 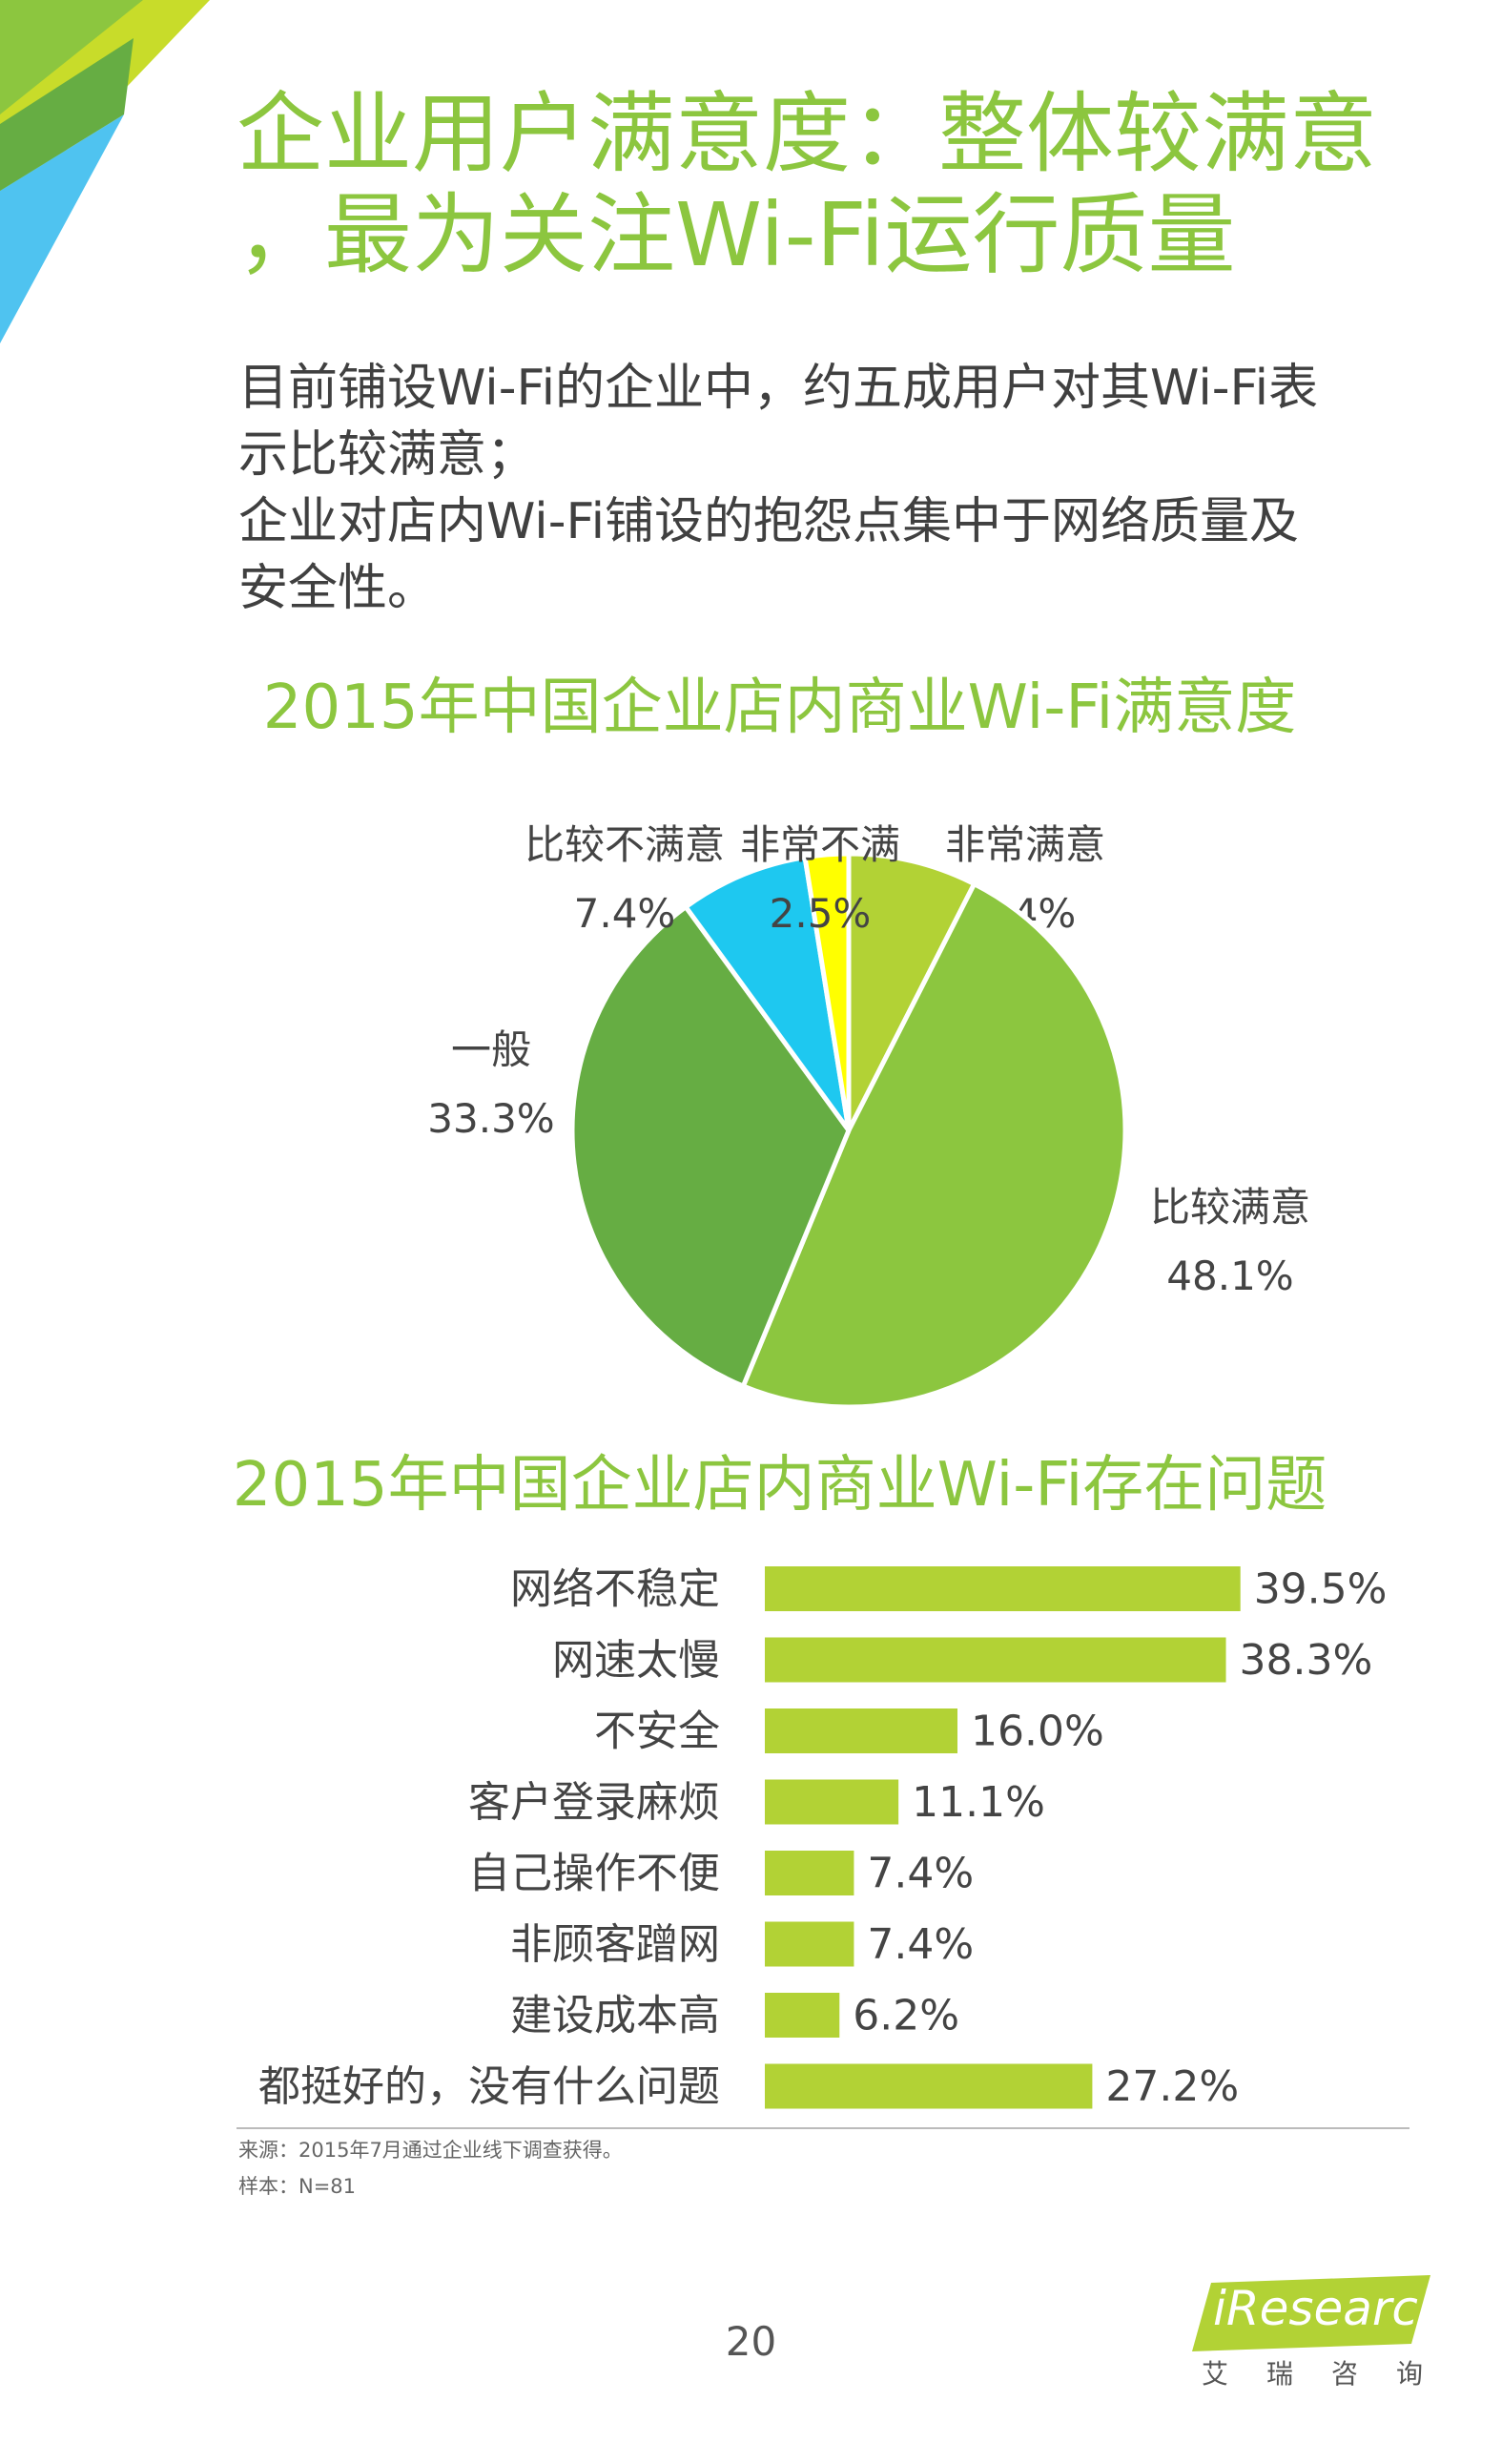 What do you see at coordinates (105, 171) in the screenshot?
I see `corner-decoration` at bounding box center [105, 171].